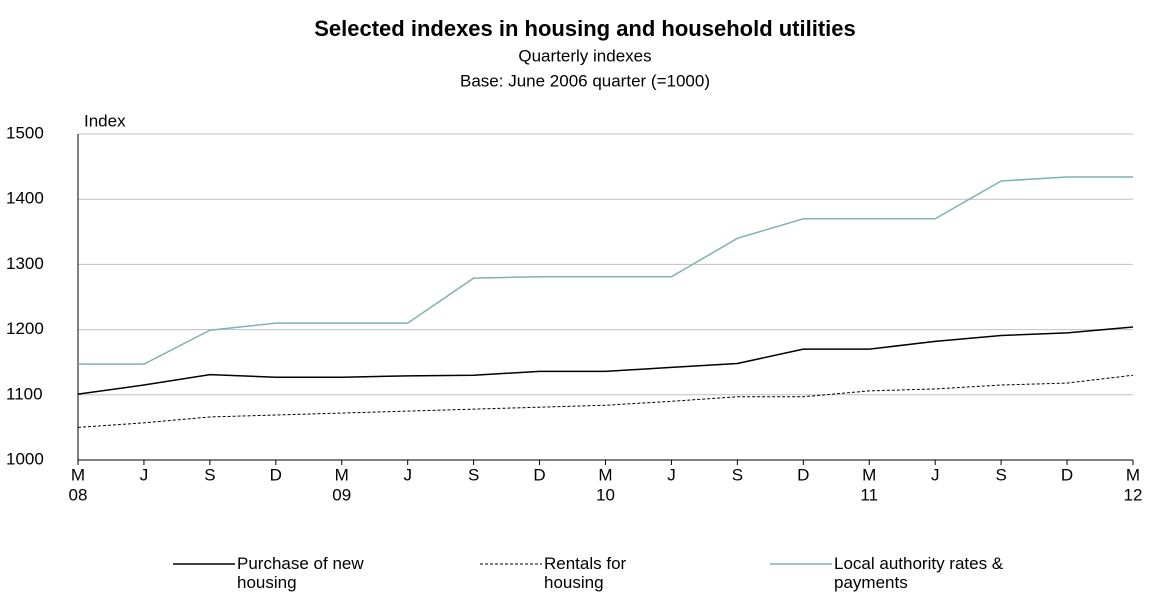  I want to click on y-tick-label: 1000, so click(25, 458).